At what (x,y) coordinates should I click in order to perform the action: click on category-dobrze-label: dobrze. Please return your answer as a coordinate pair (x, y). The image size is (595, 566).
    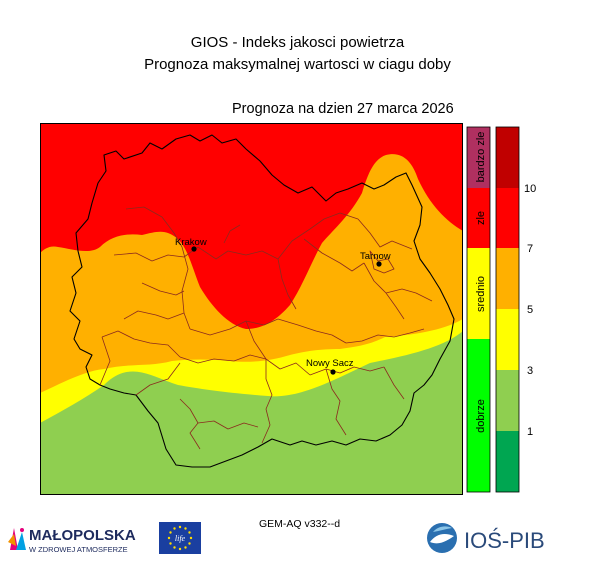
    Looking at the image, I should click on (481, 416).